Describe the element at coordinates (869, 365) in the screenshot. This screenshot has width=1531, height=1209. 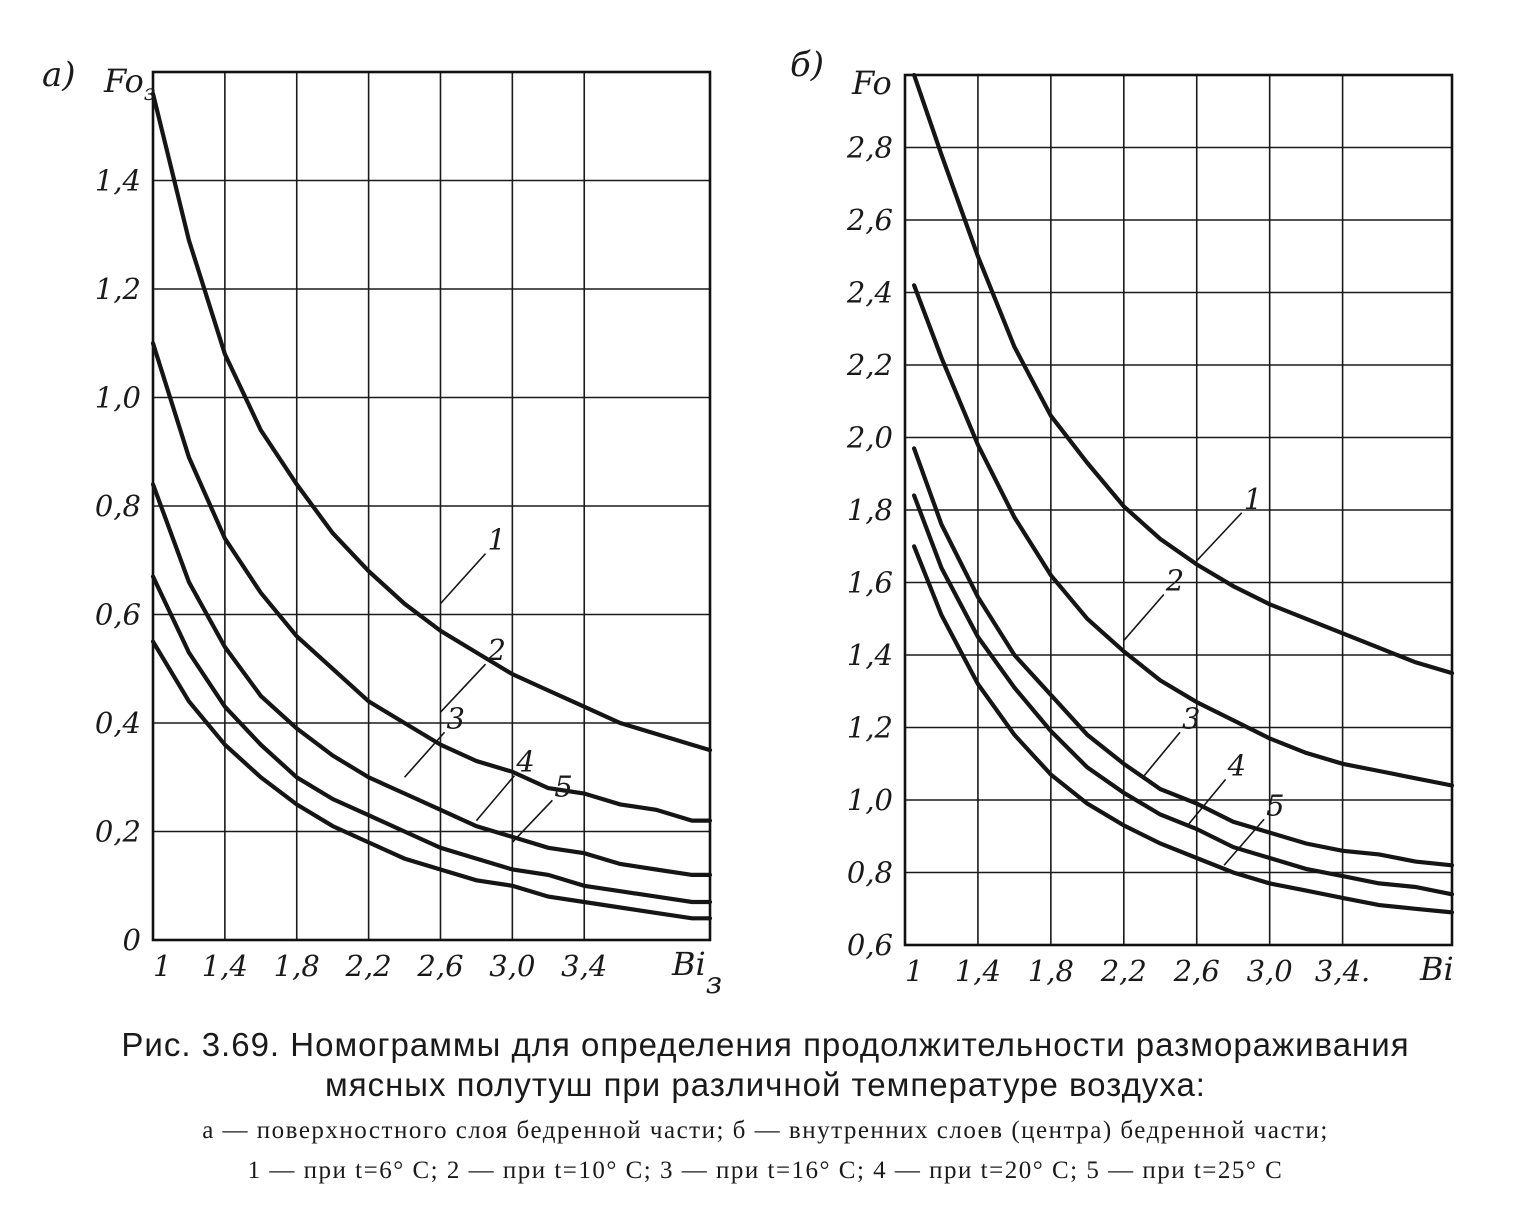
I see `y-tick-label: 2,2` at that location.